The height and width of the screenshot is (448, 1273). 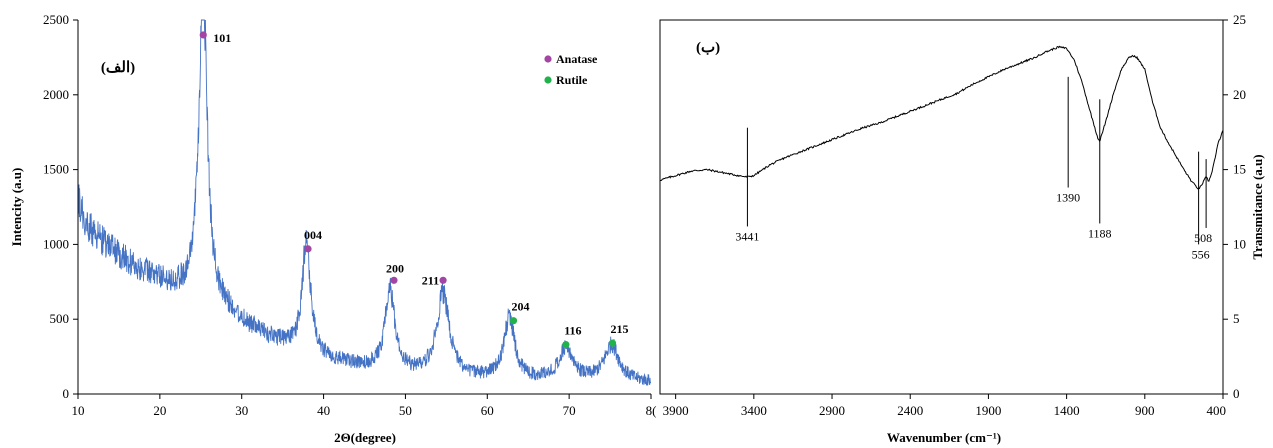 I want to click on ftir-x-tick-label: 3400, so click(x=754, y=410).